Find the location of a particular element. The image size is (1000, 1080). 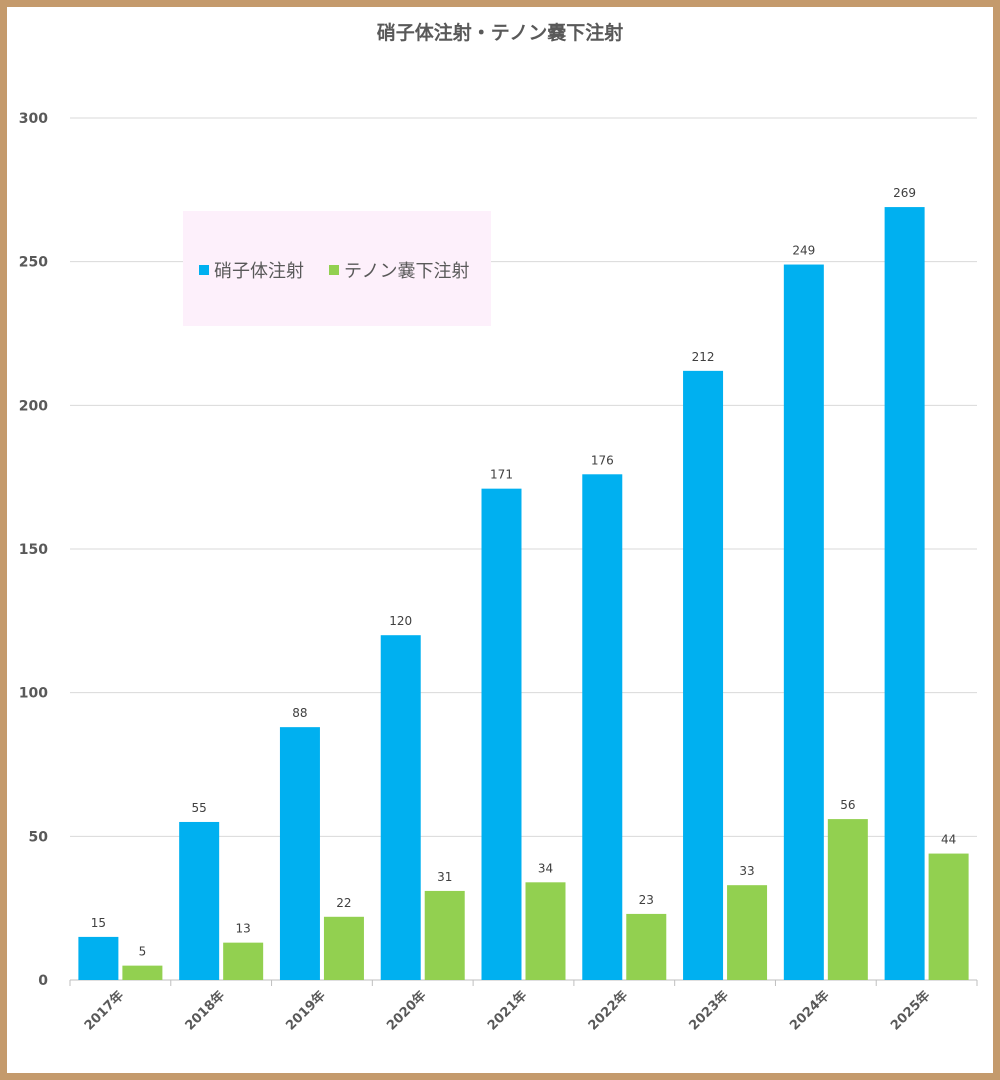

data-label: 22 is located at coordinates (343, 903).